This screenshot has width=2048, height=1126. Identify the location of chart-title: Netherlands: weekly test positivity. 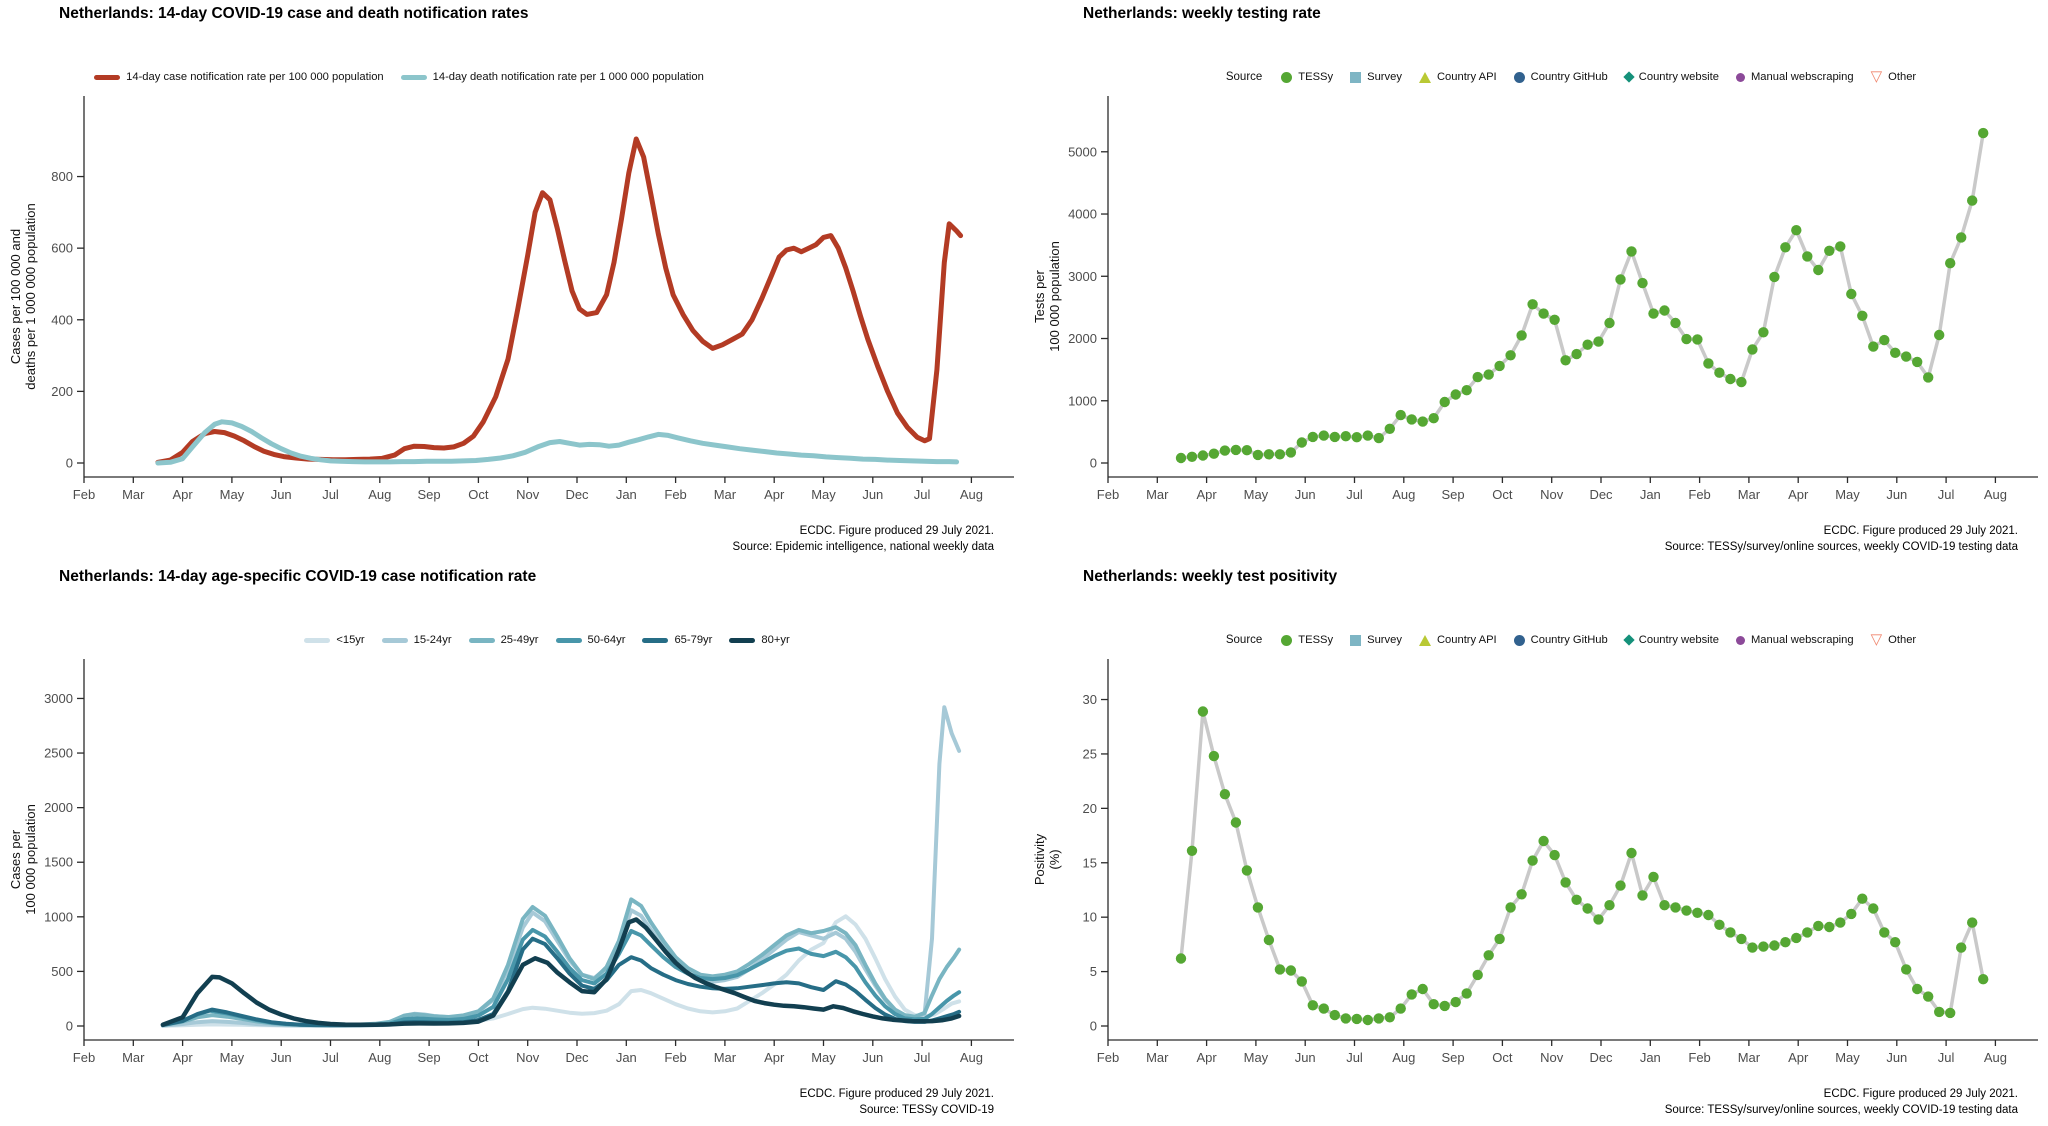
(1210, 576).